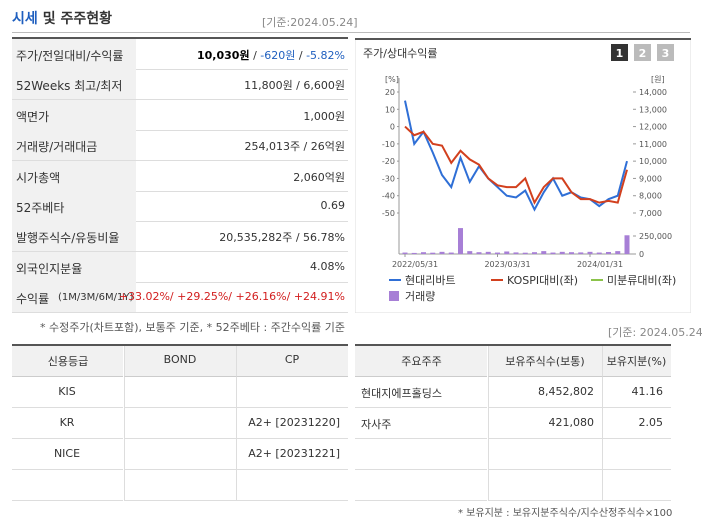 This screenshot has height=525, width=702. I want to click on value-part: -5.82%, so click(325, 55).